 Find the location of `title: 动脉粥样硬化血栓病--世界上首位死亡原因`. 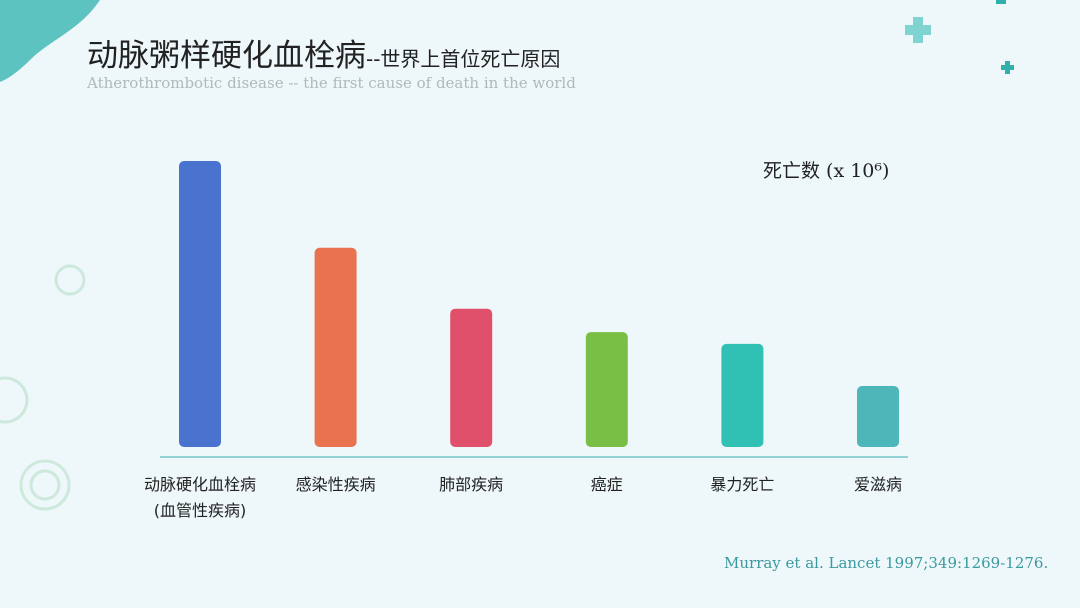

title: 动脉粥样硬化血栓病--世界上首位死亡原因 is located at coordinates (323, 52).